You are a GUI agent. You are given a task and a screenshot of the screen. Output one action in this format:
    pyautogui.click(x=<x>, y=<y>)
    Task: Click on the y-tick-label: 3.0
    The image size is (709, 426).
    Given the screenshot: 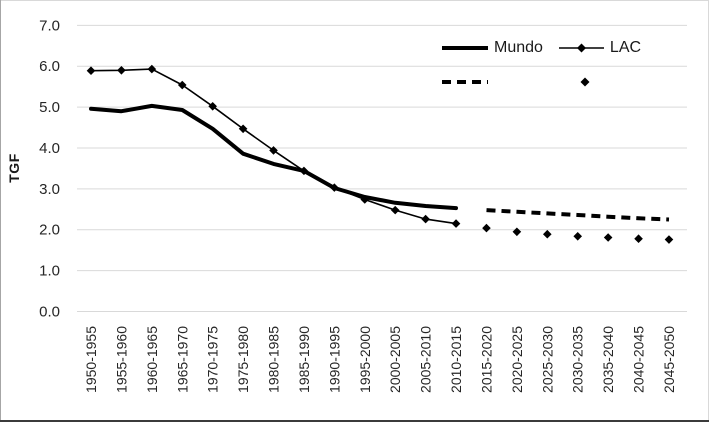 What is the action you would take?
    pyautogui.click(x=49, y=189)
    